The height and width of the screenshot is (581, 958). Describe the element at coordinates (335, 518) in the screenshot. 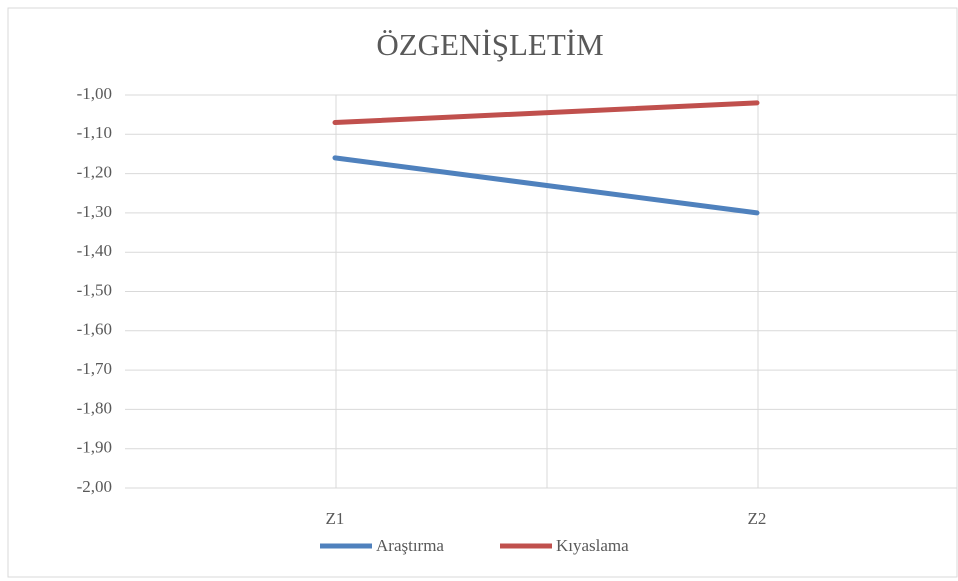

I see `x-tick-label: Z1` at that location.